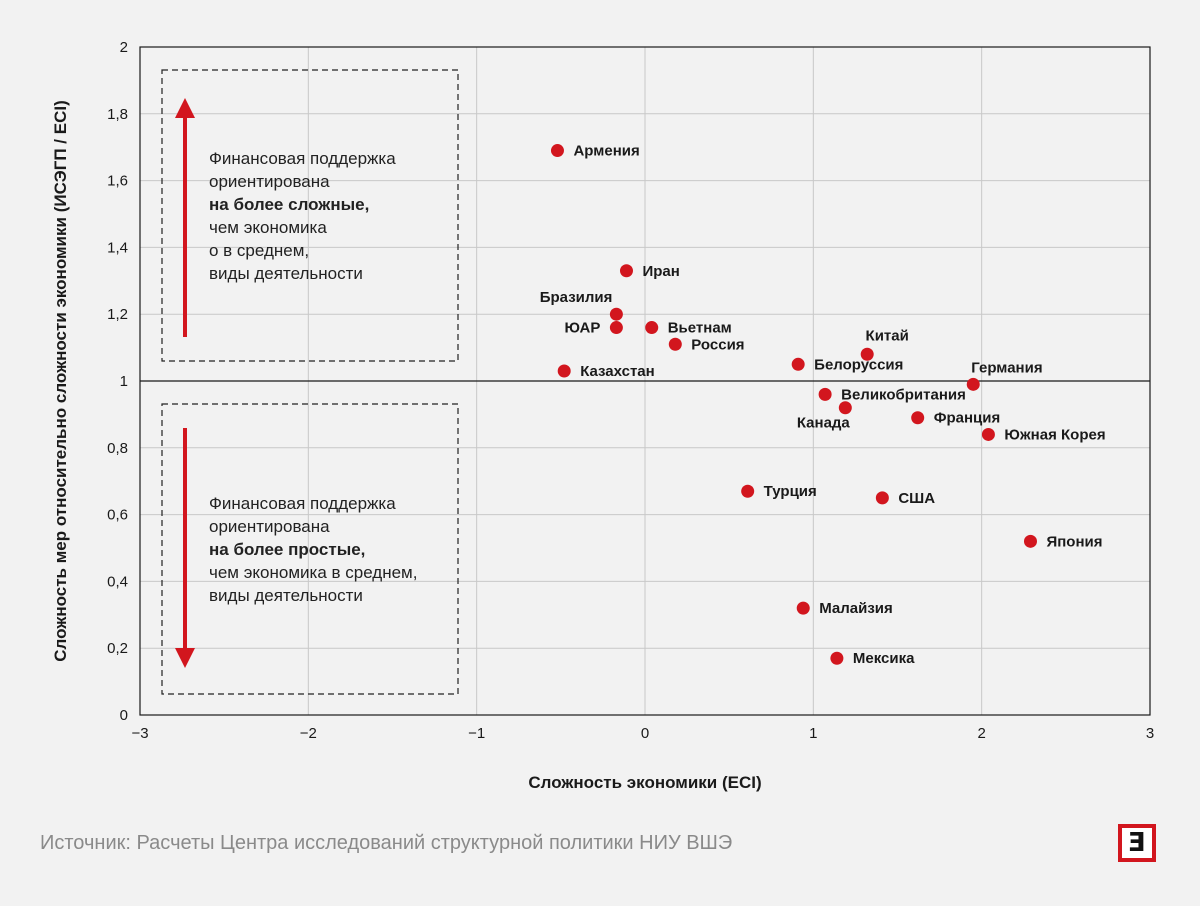 The height and width of the screenshot is (906, 1200). What do you see at coordinates (117, 648) in the screenshot?
I see `y-tick-label: 0,2` at bounding box center [117, 648].